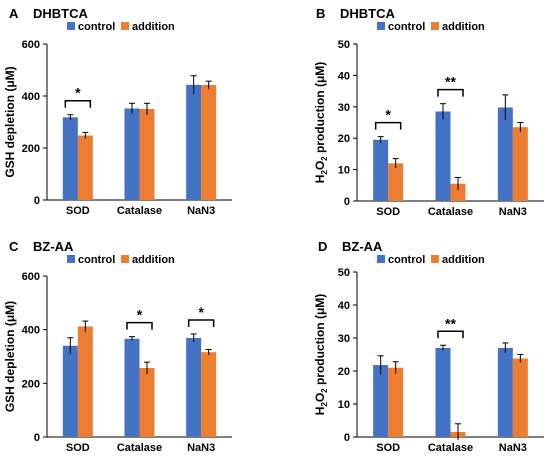  What do you see at coordinates (320, 13) in the screenshot?
I see `panel-letter: B` at bounding box center [320, 13].